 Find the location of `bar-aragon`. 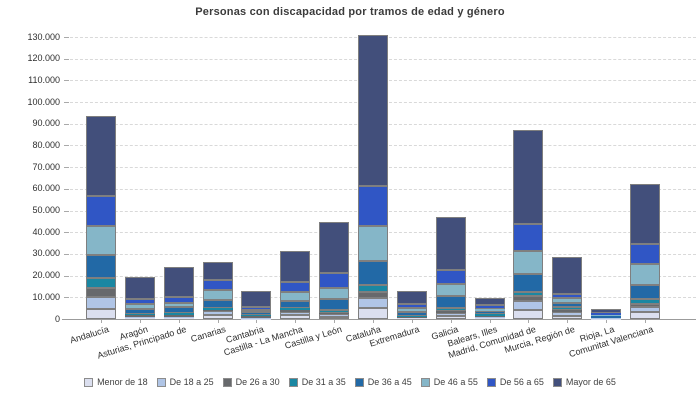

bar-aragon is located at coordinates (139, 297).